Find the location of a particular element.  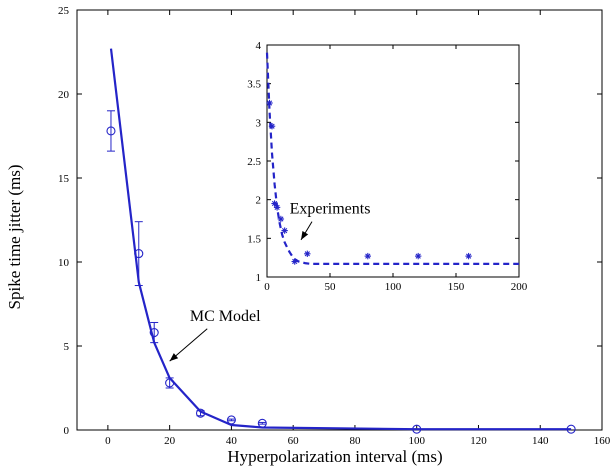

main-x-tick-label: 120 is located at coordinates (478, 441).